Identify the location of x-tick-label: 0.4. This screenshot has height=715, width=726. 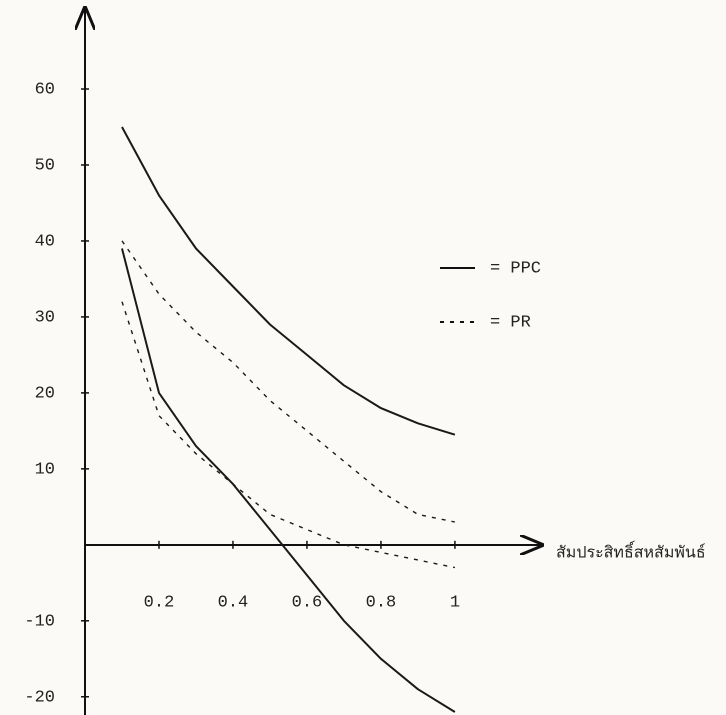
(233, 602).